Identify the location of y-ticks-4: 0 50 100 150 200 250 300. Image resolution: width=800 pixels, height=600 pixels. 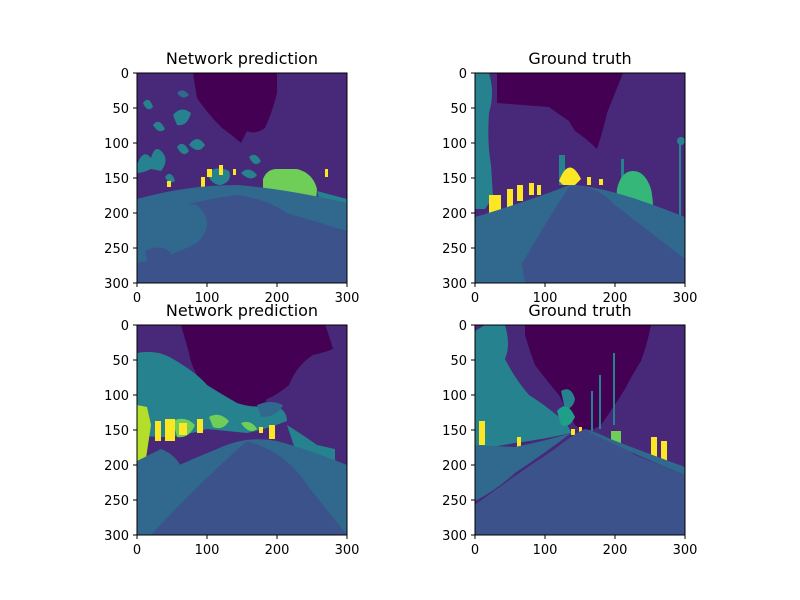
(458, 431).